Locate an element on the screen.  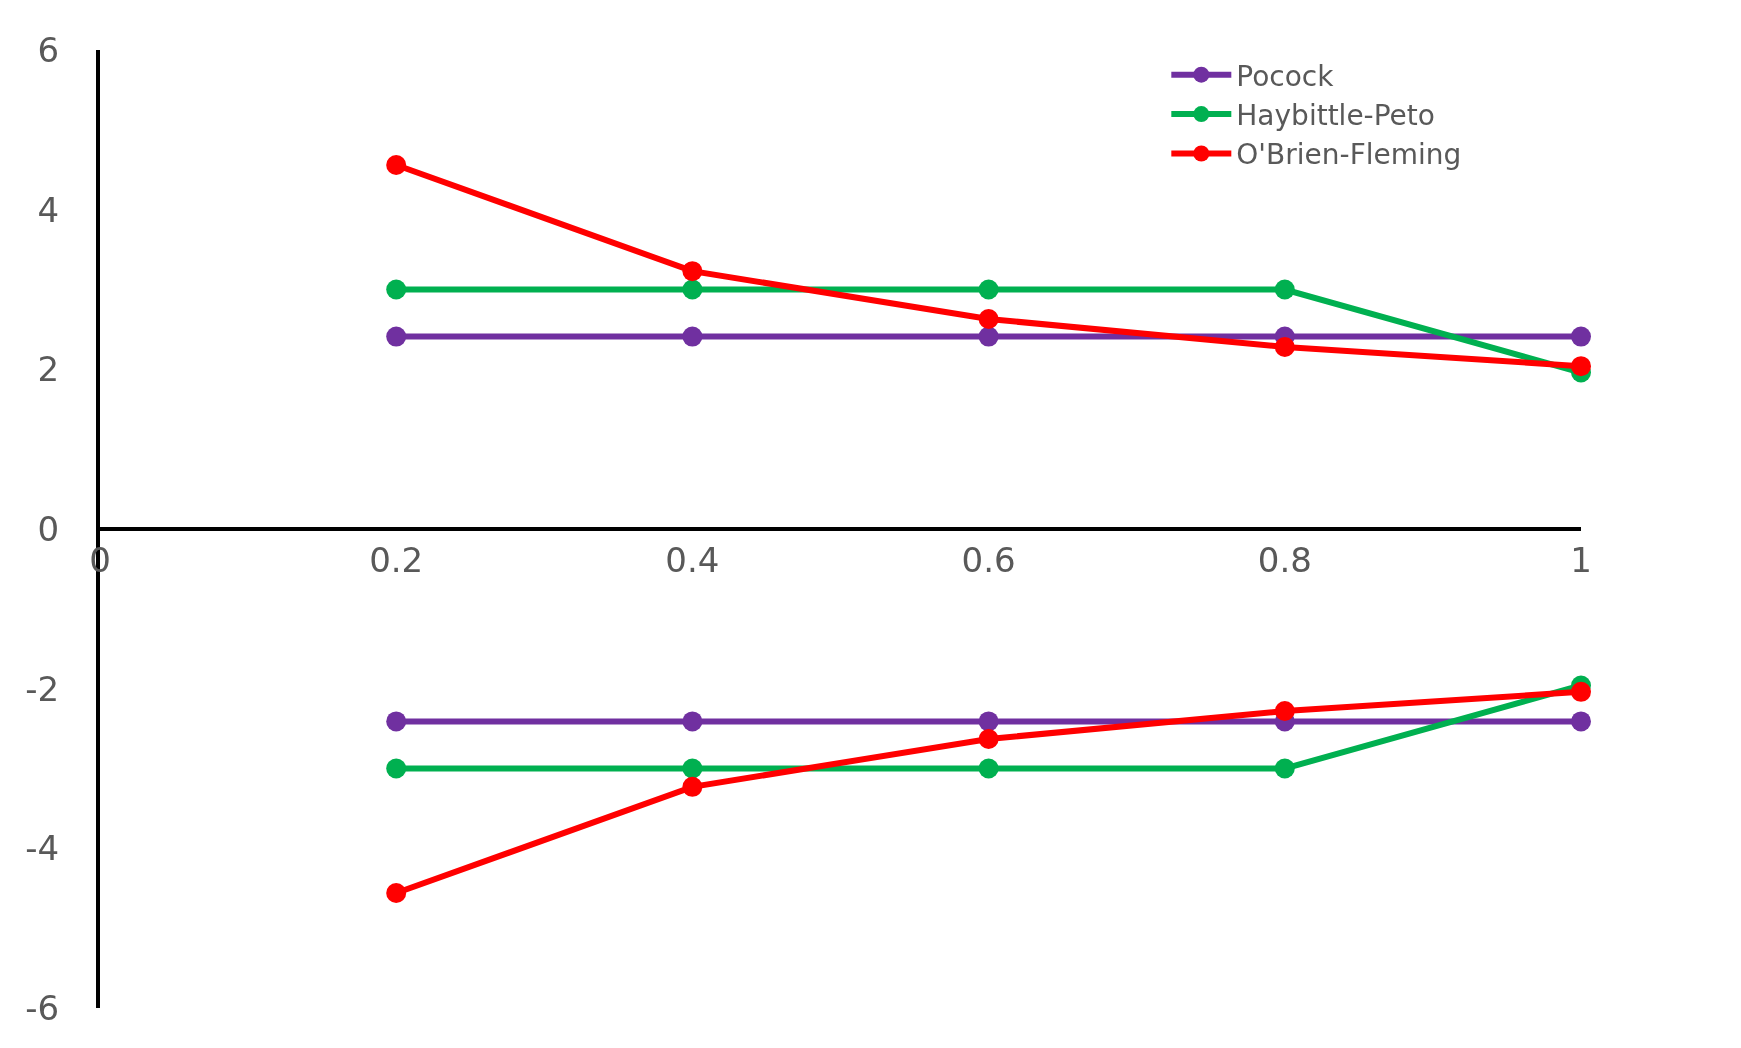
y-tick-label: 6 is located at coordinates (48, 49).